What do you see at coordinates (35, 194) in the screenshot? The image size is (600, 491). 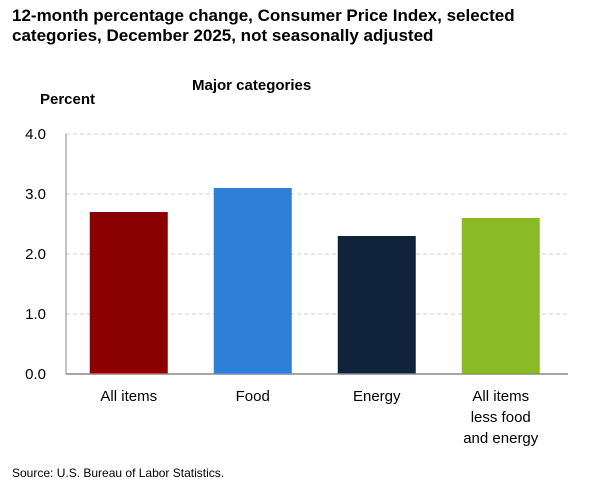 I see `y-tick-label: 3.0` at bounding box center [35, 194].